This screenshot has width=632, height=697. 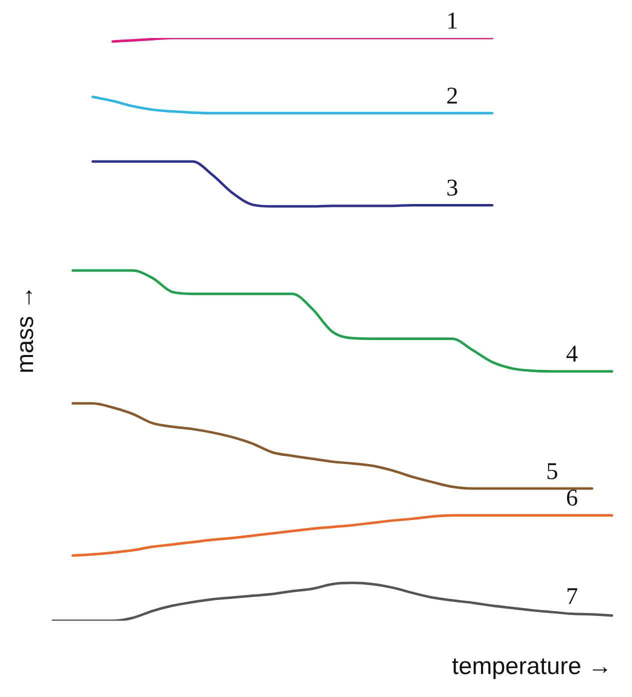 What do you see at coordinates (532, 666) in the screenshot?
I see `x-axis-title: temperature →` at bounding box center [532, 666].